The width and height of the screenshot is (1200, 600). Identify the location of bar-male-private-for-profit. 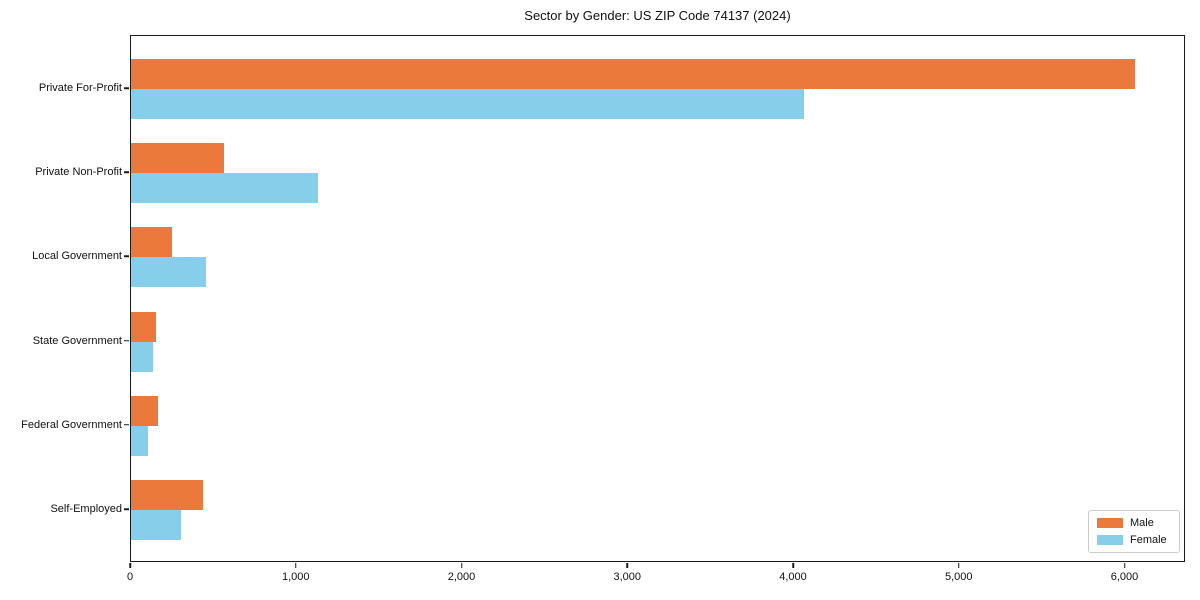
(633, 74).